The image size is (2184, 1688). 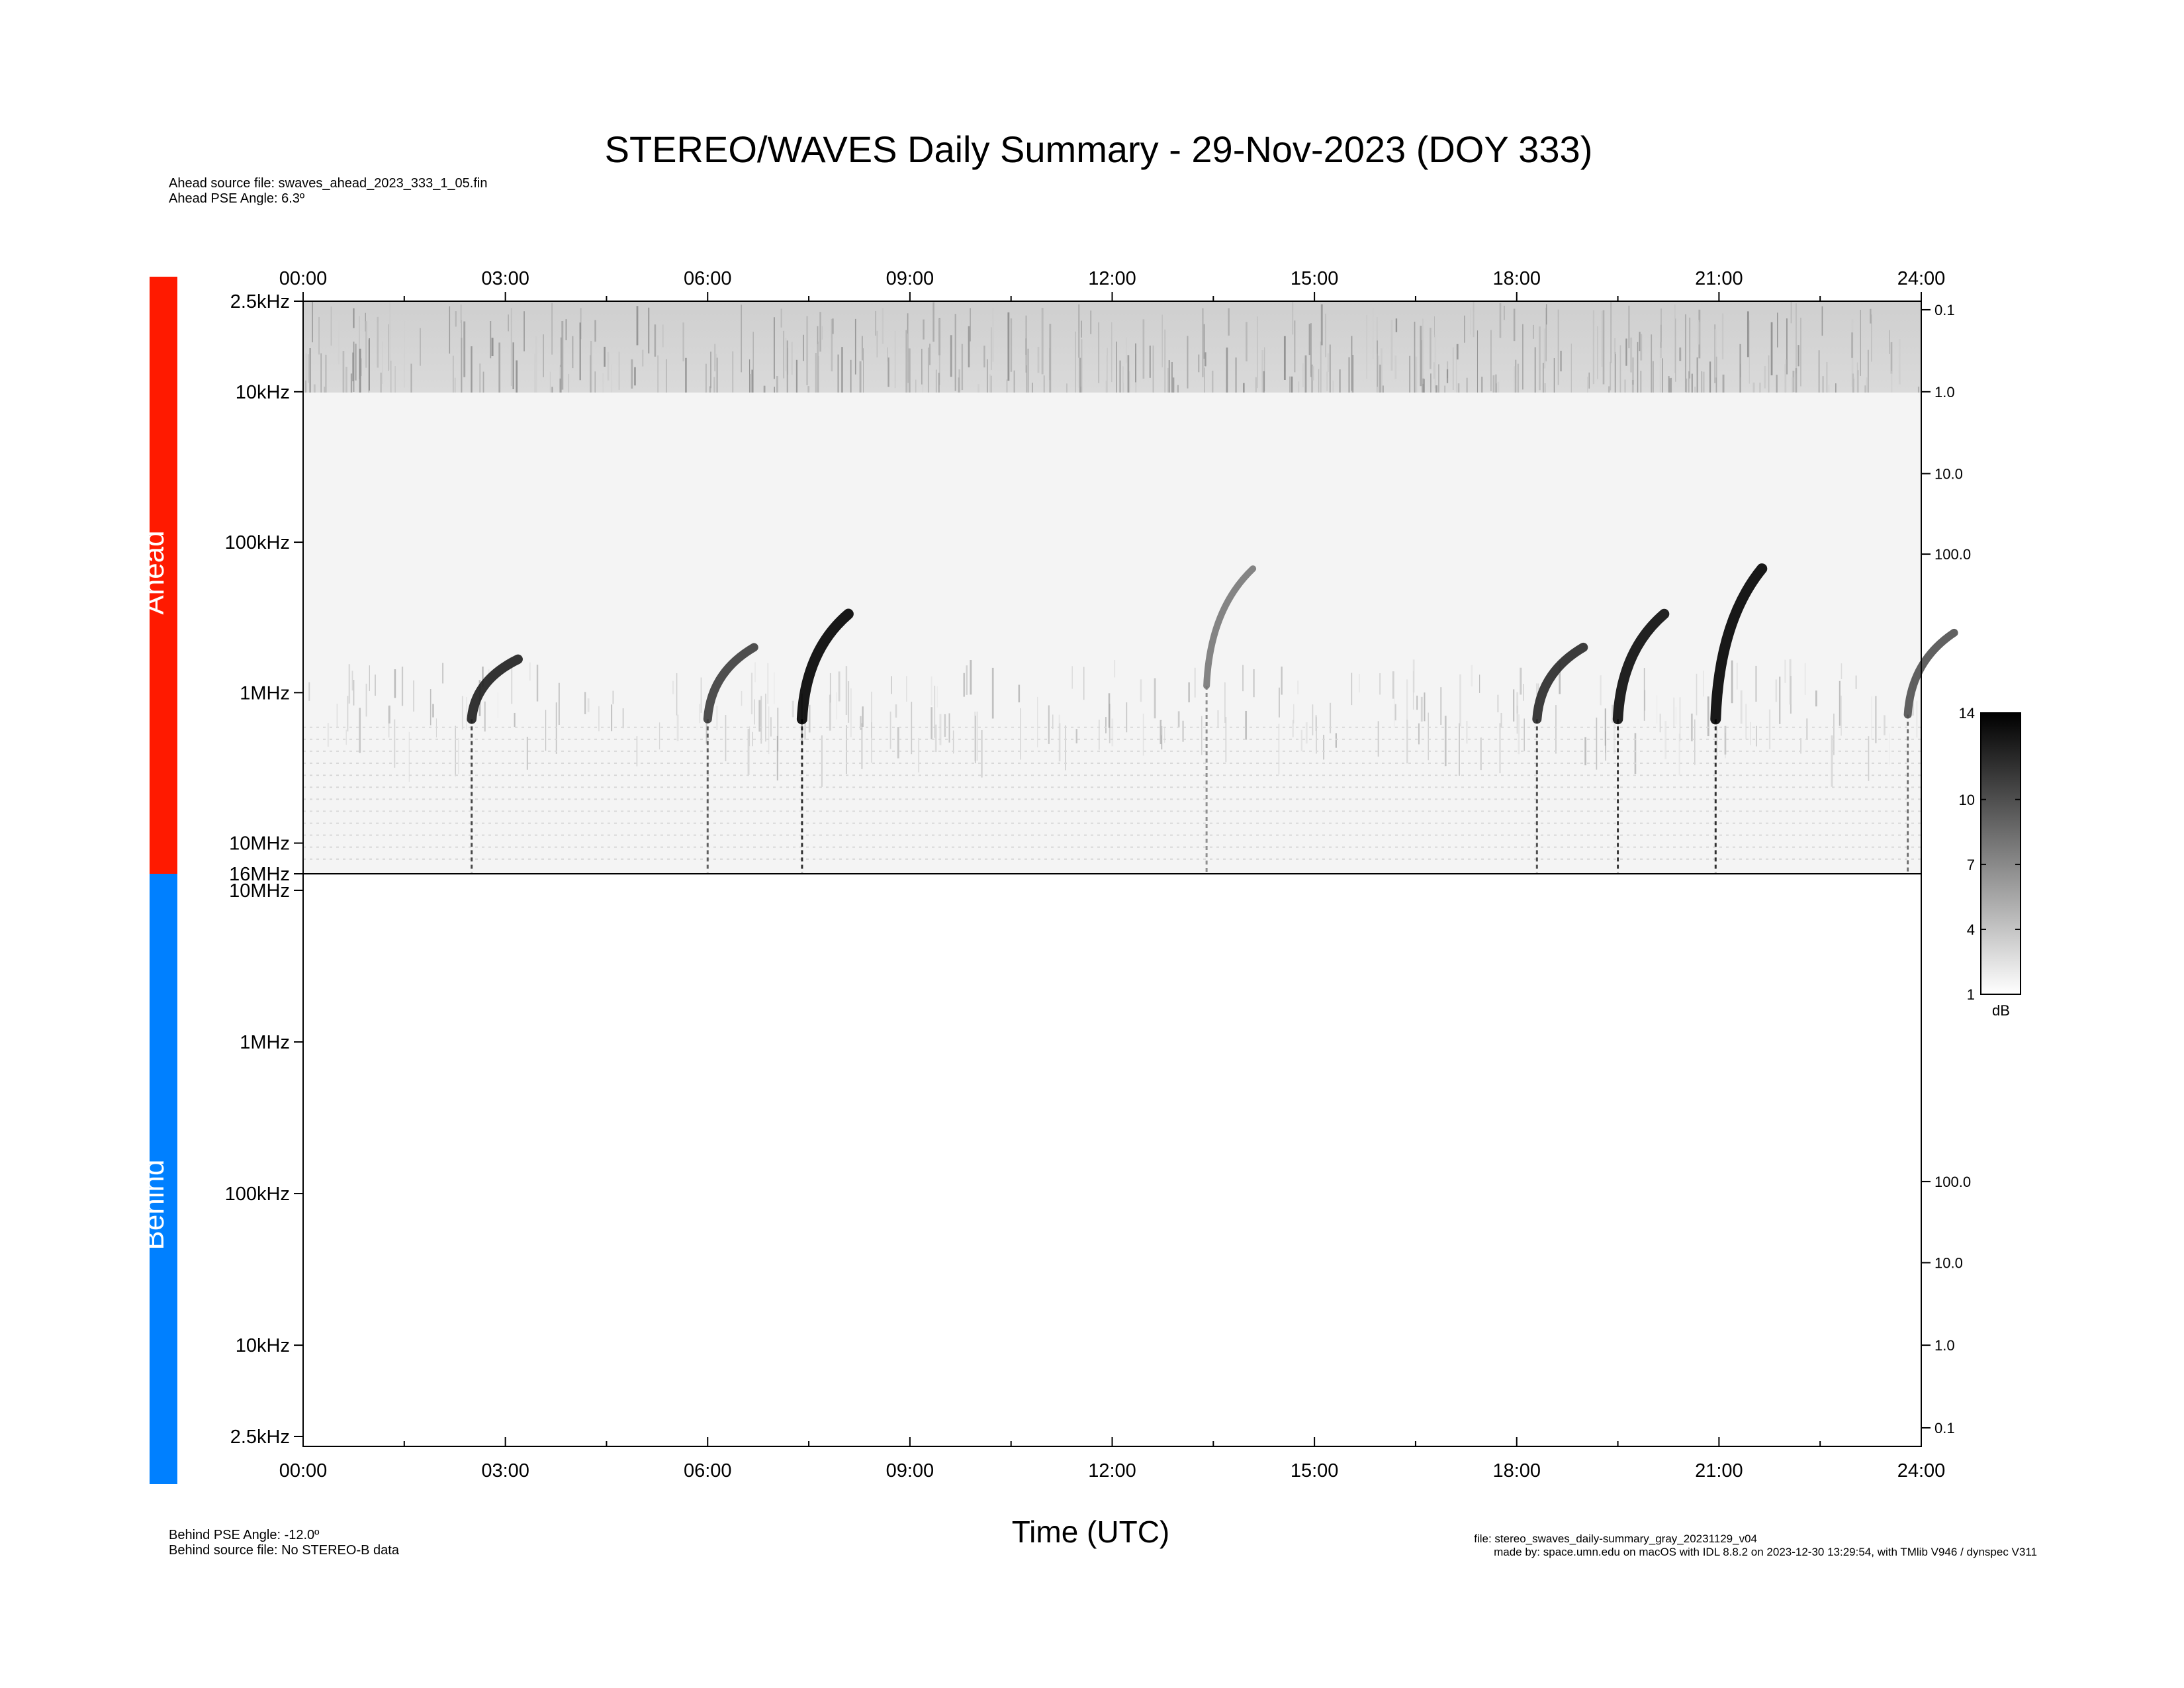 I want to click on behind-right-axis: 100.0 10.0 1.0 0.1, so click(x=1946, y=1305).